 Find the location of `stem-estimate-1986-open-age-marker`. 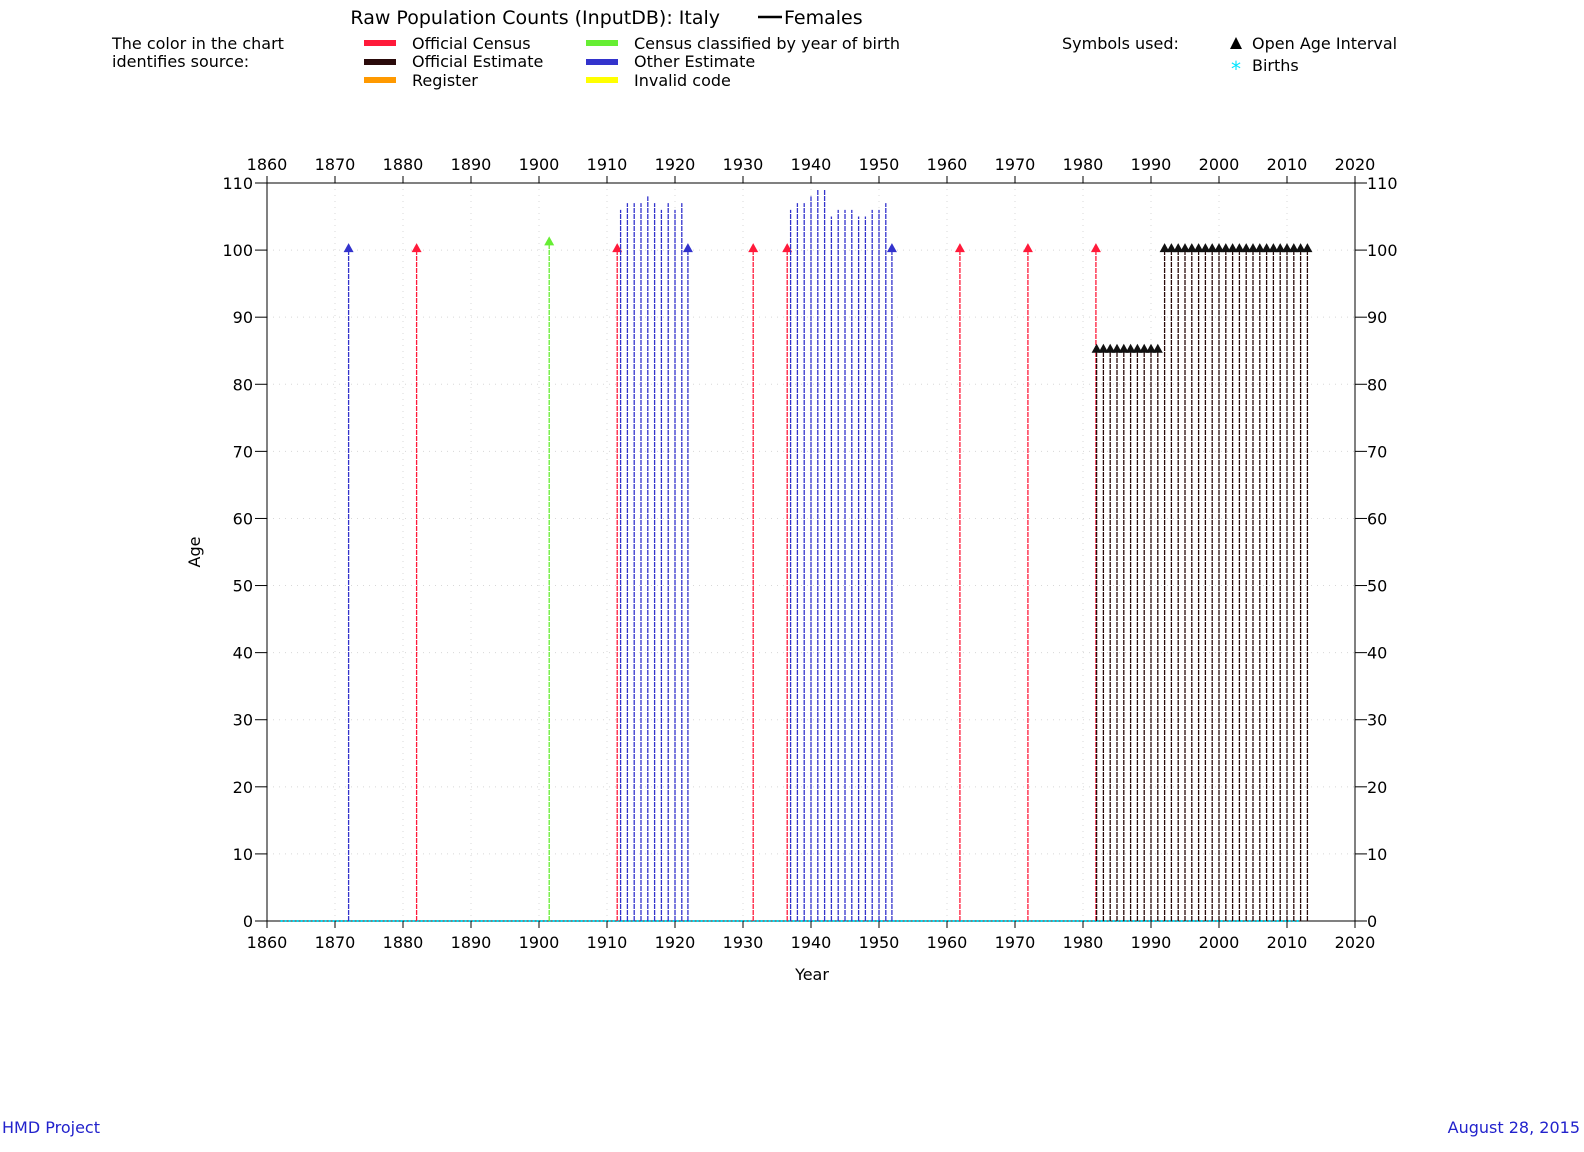

stem-estimate-1986-open-age-marker is located at coordinates (1123, 348).